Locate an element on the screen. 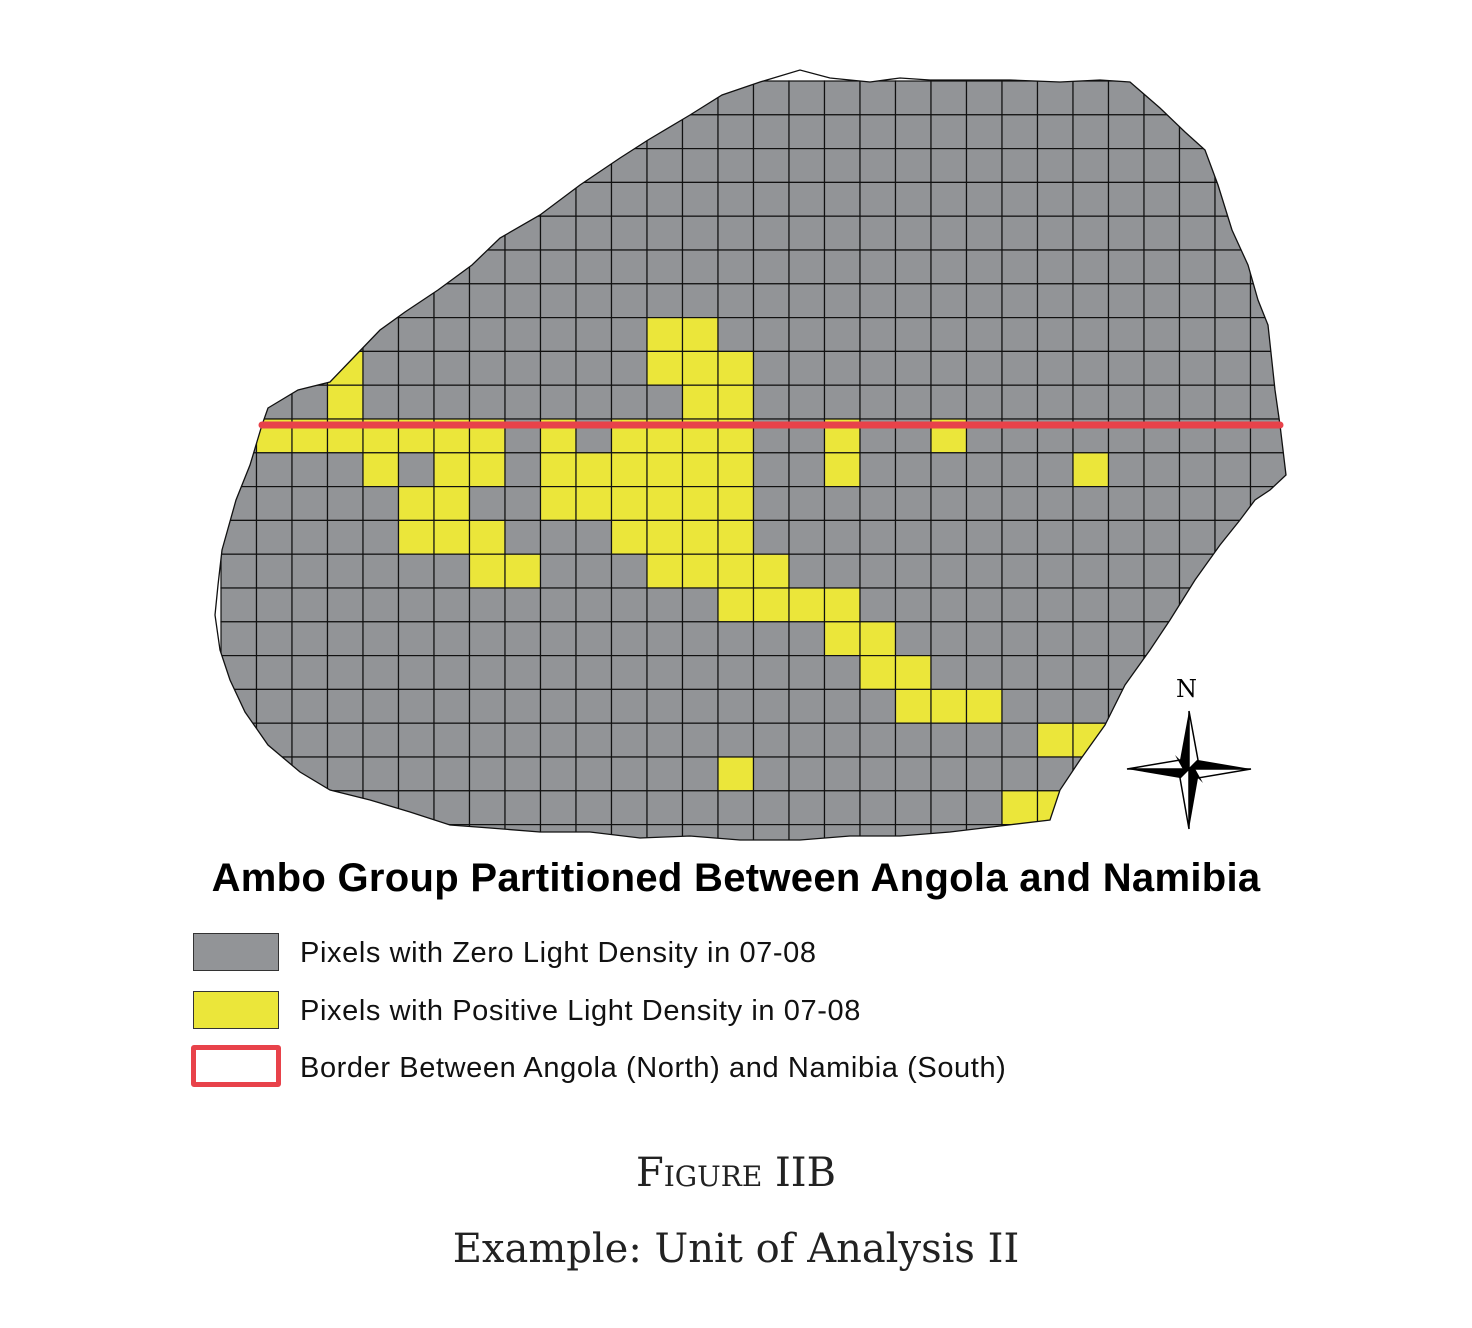 This screenshot has height=1328, width=1472. figure-caption: Example: Unit of Analysis II is located at coordinates (736, 1249).